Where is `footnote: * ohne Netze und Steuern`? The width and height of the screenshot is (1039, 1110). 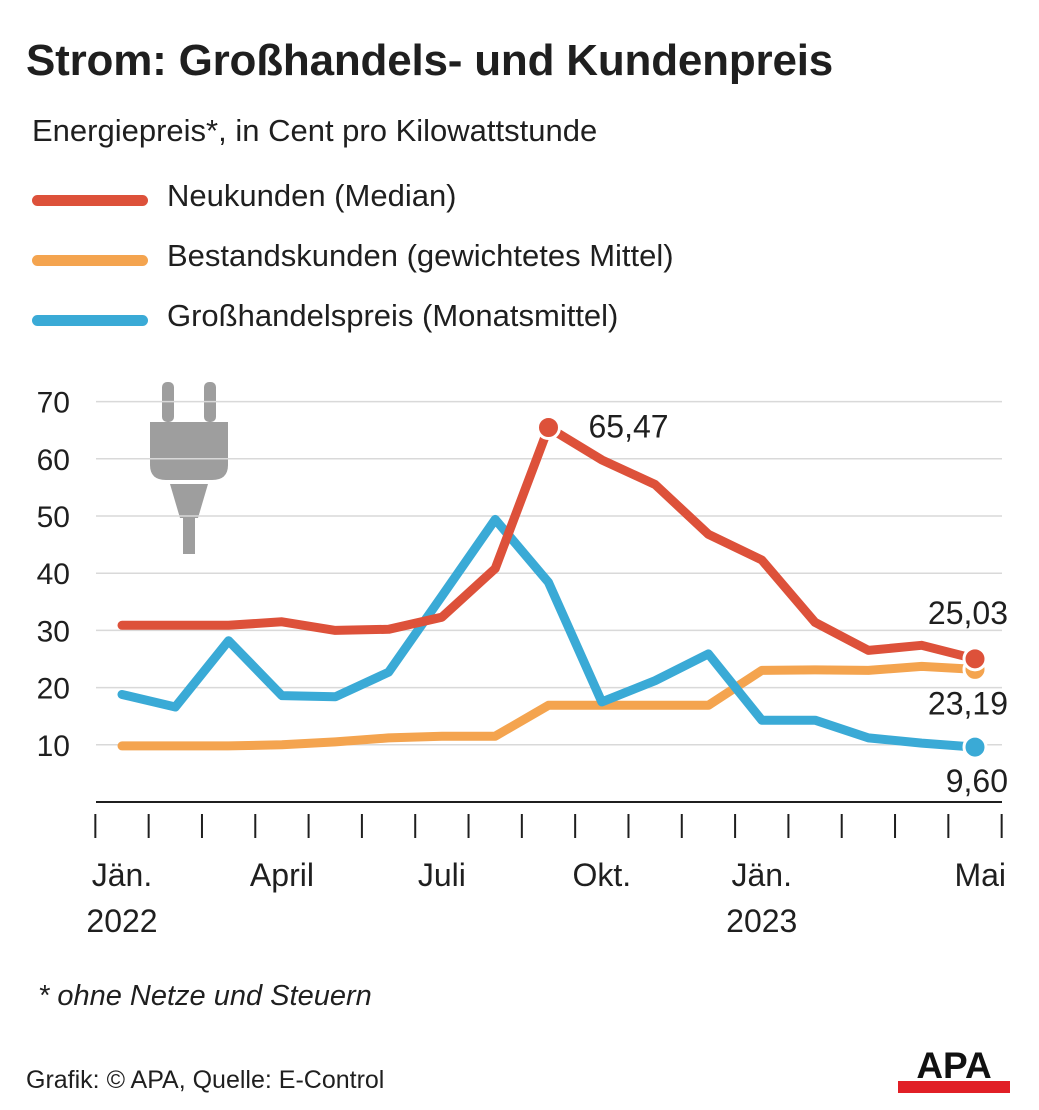
footnote: * ohne Netze und Steuern is located at coordinates (205, 996).